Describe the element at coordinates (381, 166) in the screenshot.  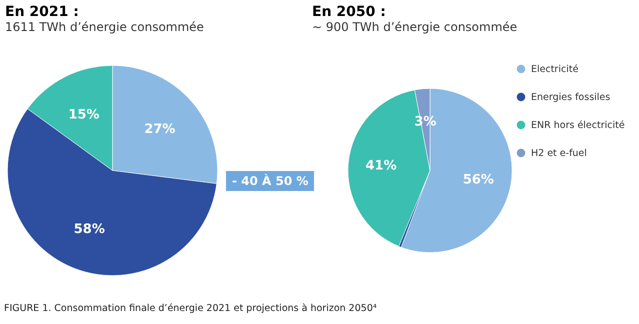
I see `data-label: 41%` at that location.